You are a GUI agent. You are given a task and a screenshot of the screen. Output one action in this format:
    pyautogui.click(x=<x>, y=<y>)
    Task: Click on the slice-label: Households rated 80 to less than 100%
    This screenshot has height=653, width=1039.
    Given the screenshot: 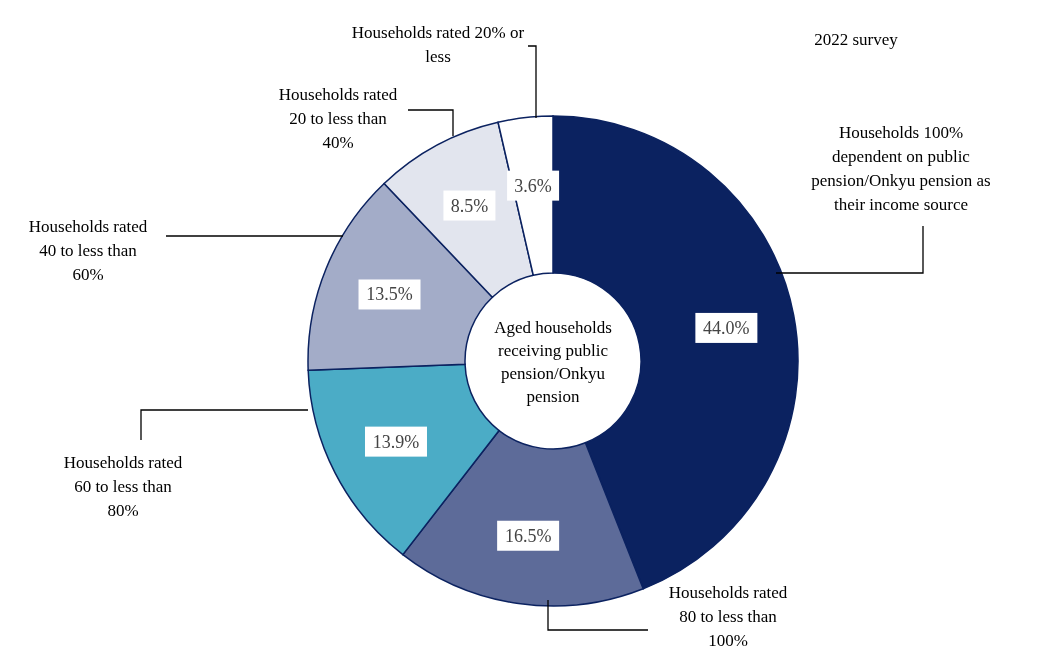 What is the action you would take?
    pyautogui.click(x=728, y=616)
    